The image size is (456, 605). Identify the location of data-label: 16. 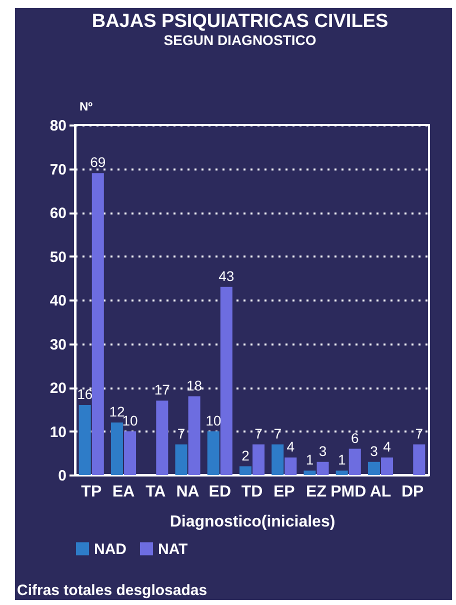
(85, 394).